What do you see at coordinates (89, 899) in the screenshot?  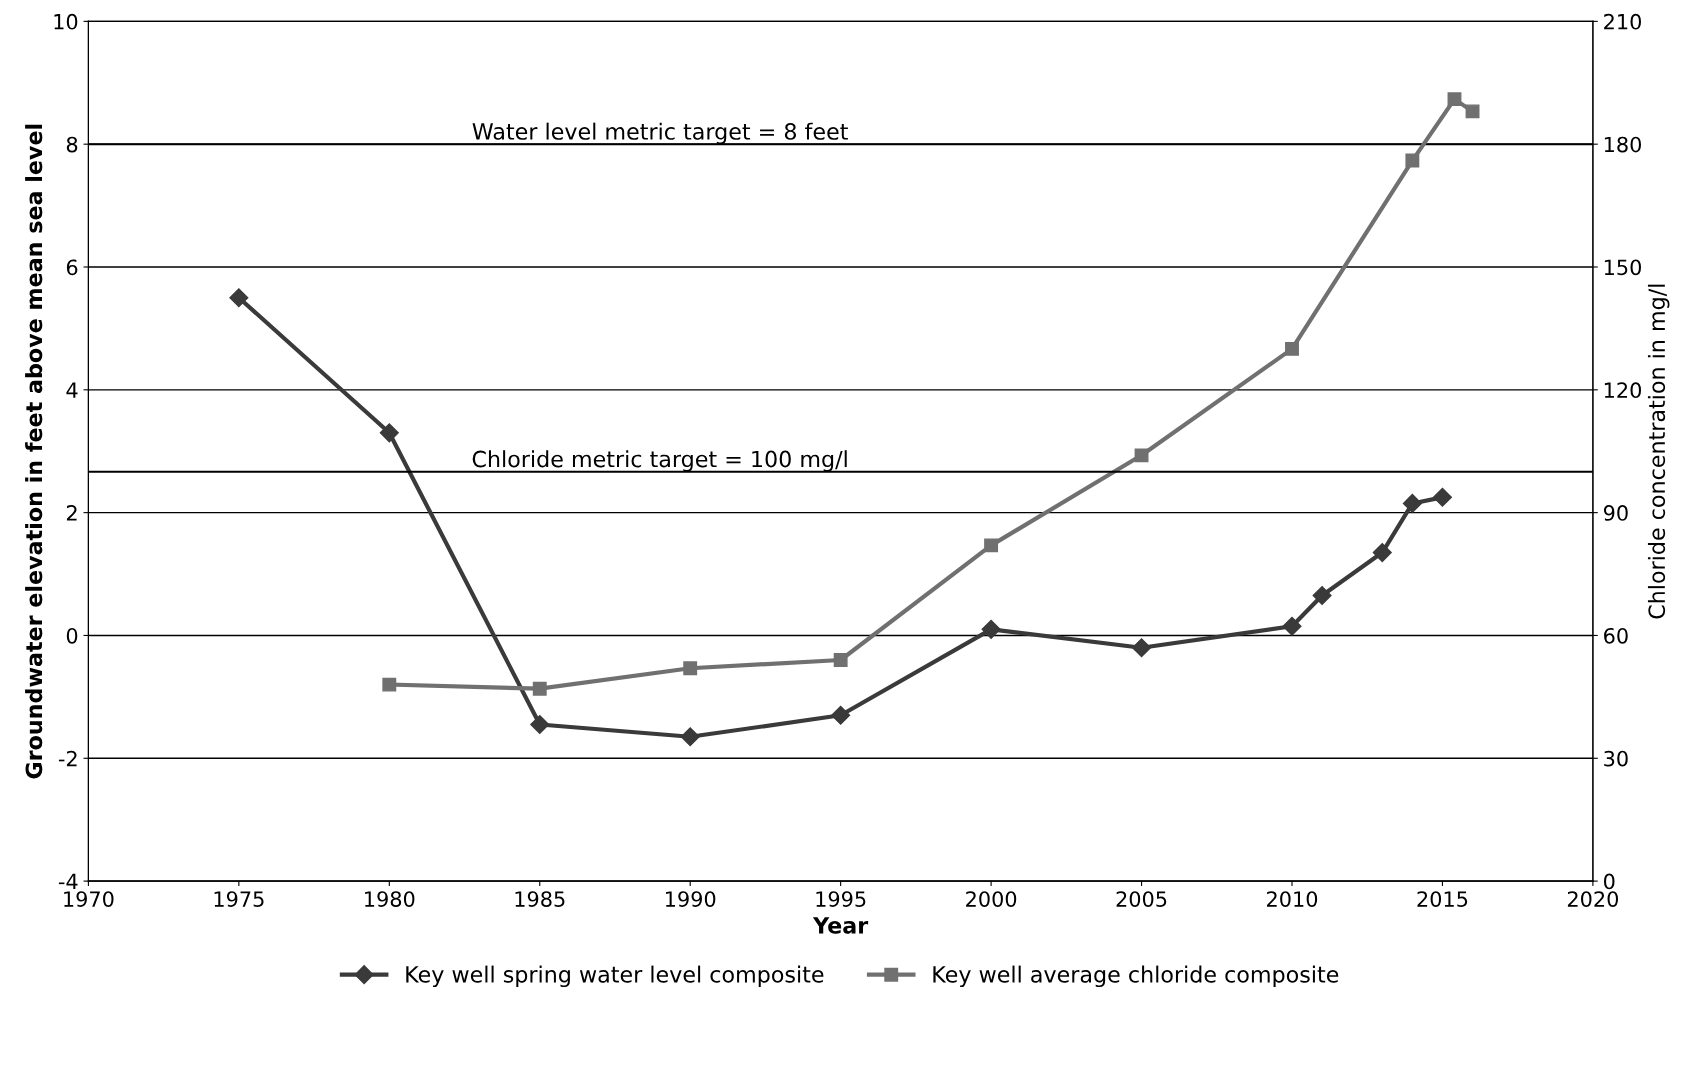 I see `x-tick-label: 1970` at bounding box center [89, 899].